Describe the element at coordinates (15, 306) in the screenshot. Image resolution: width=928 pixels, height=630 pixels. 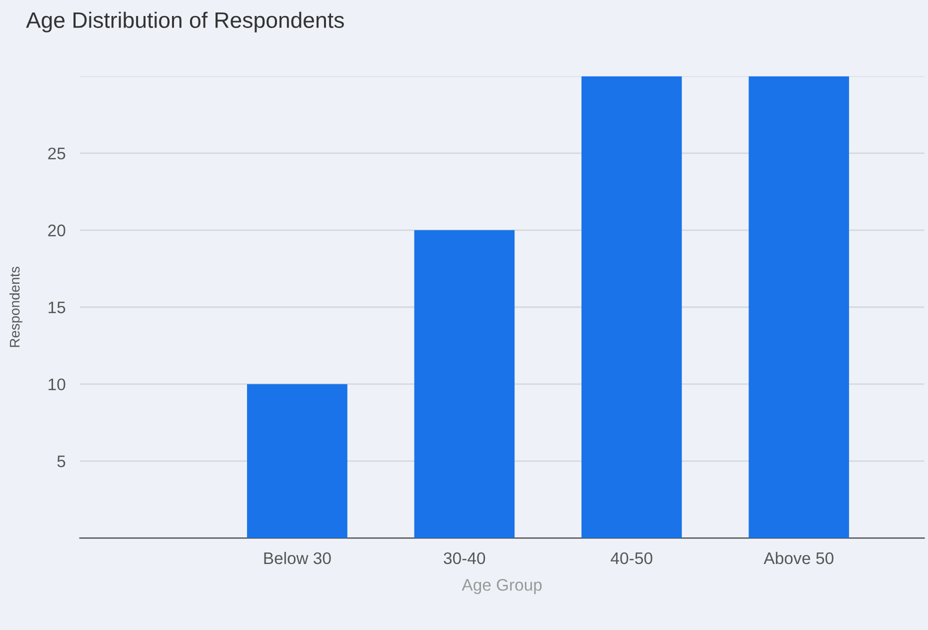
I see `y-axis-title: Respondents` at that location.